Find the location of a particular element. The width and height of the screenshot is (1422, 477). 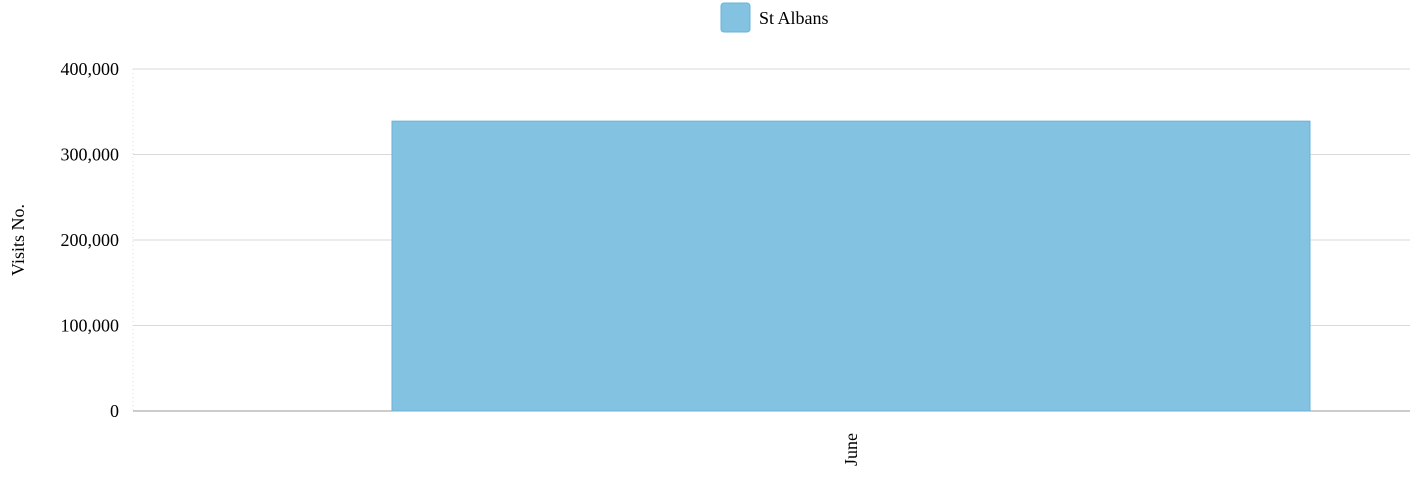

y-tick-label: 200,000 is located at coordinates (90, 240).